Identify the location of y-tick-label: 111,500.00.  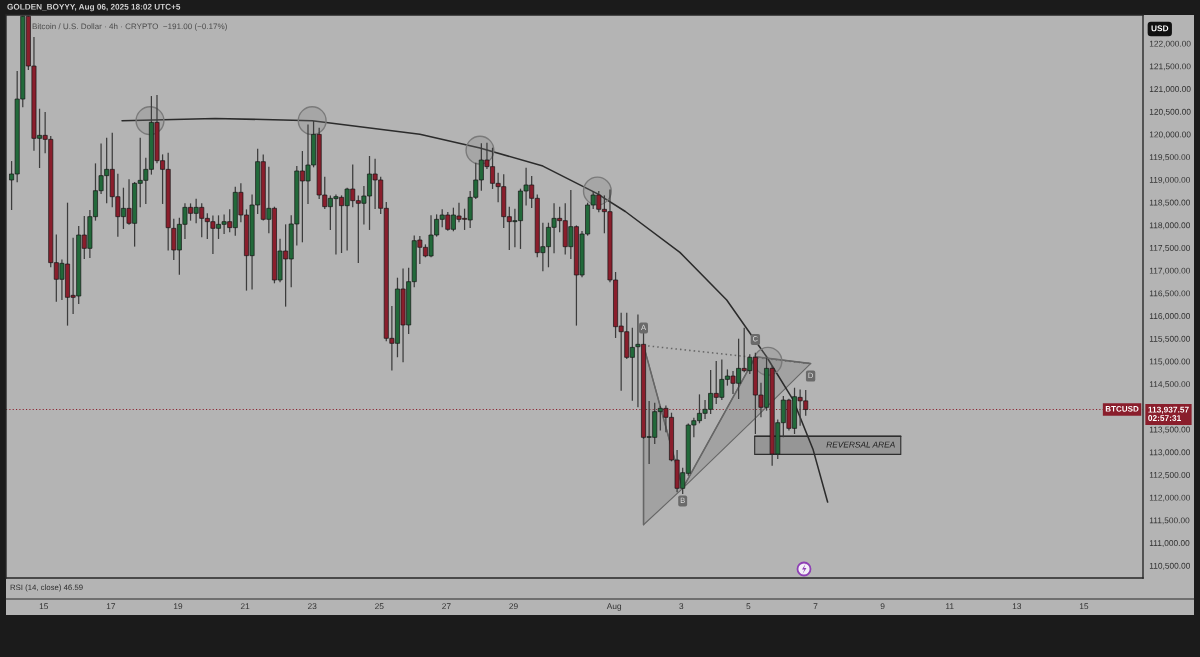
(1169, 521).